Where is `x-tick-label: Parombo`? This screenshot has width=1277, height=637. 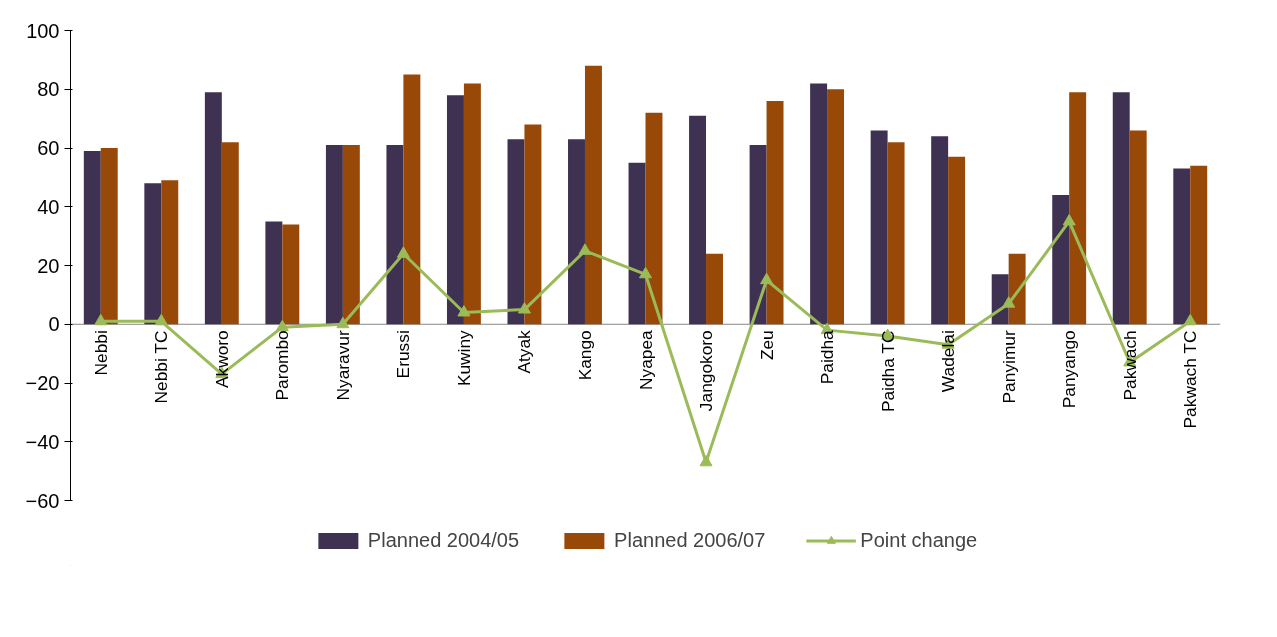 x-tick-label: Parombo is located at coordinates (282, 365).